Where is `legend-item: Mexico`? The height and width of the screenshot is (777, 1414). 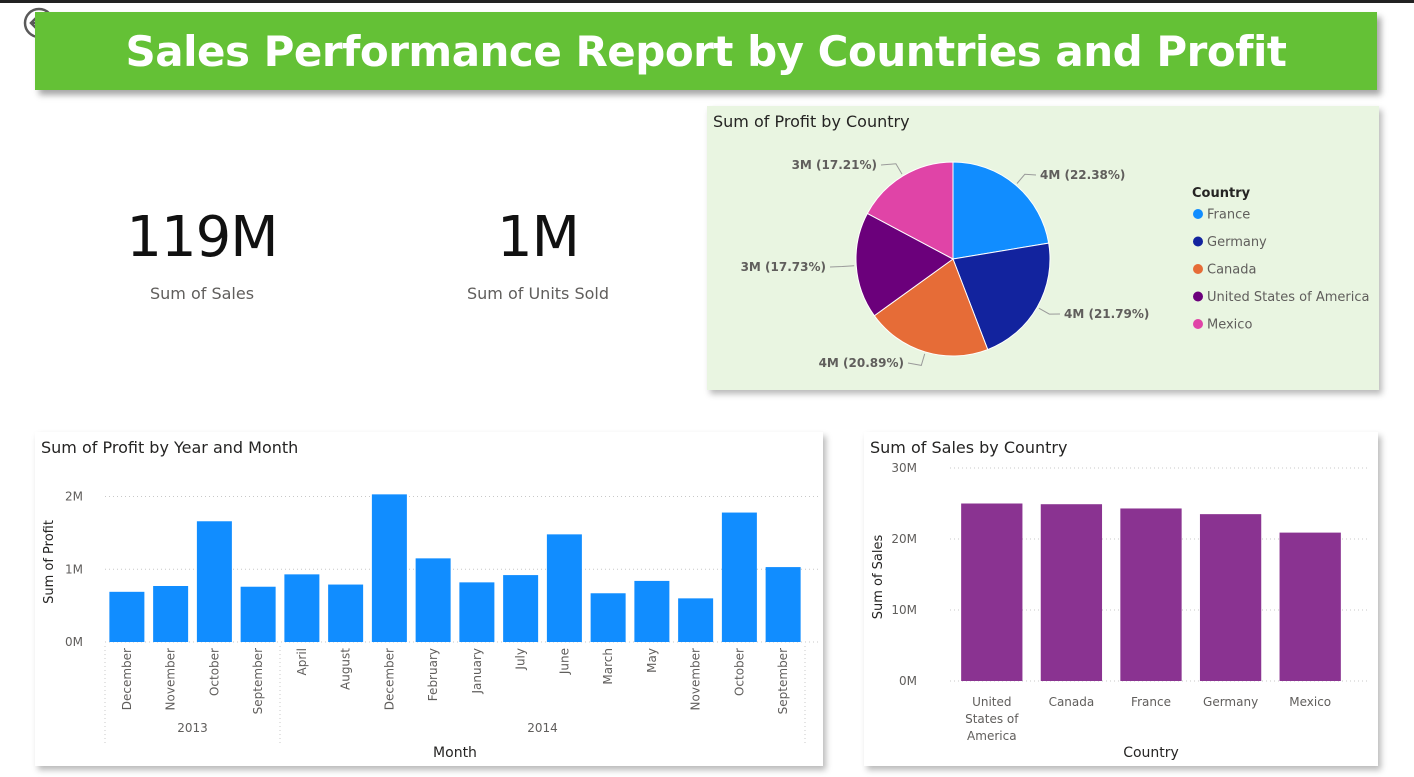
legend-item: Mexico is located at coordinates (1229, 325).